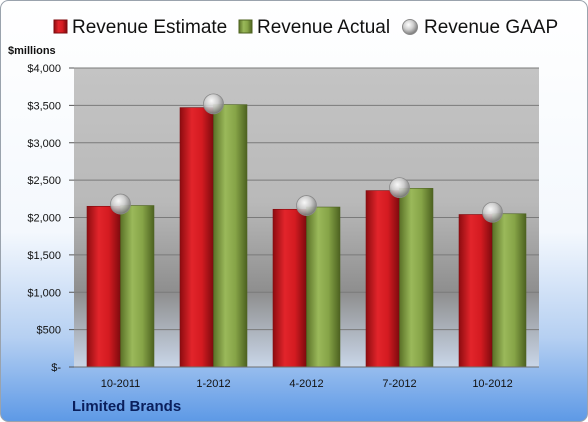 The width and height of the screenshot is (588, 422). Describe the element at coordinates (44, 293) in the screenshot. I see `y-tick-label: $1,000` at that location.